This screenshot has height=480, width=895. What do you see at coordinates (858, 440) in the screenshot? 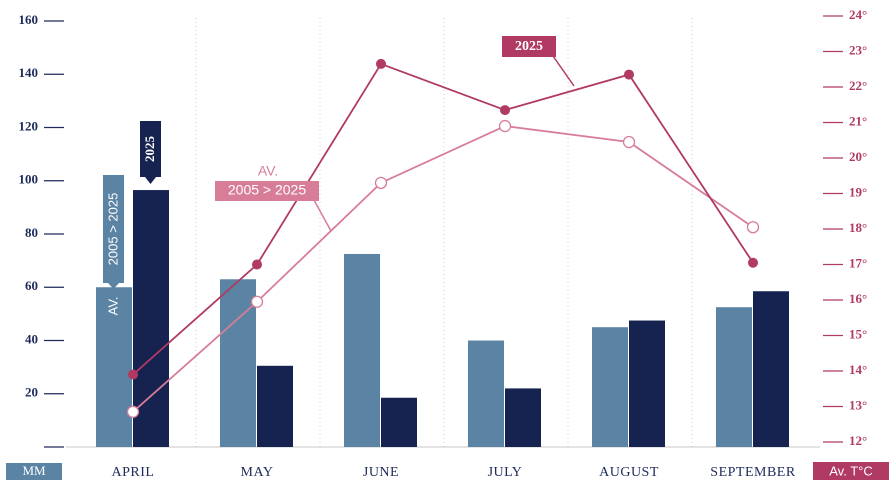
I see `y2-tick-label: 12°` at bounding box center [858, 440].